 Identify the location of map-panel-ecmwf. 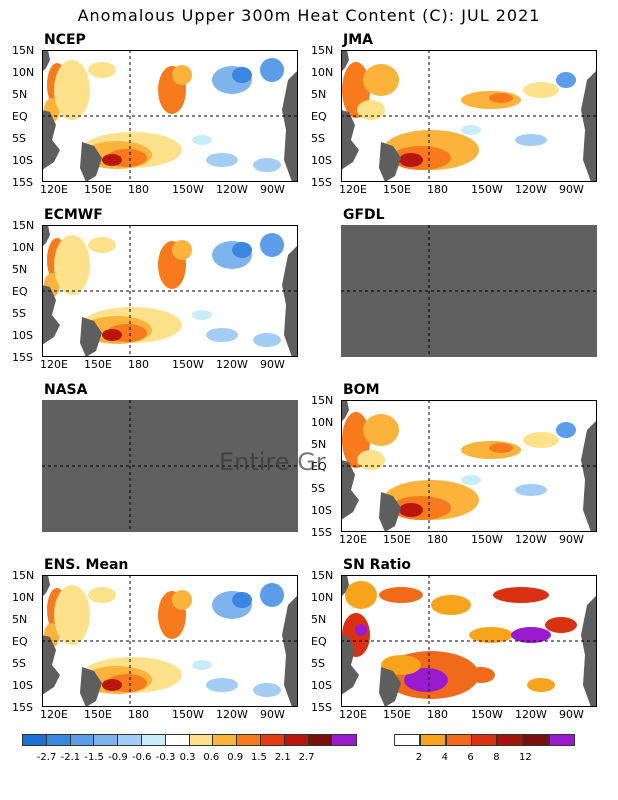
(170, 291).